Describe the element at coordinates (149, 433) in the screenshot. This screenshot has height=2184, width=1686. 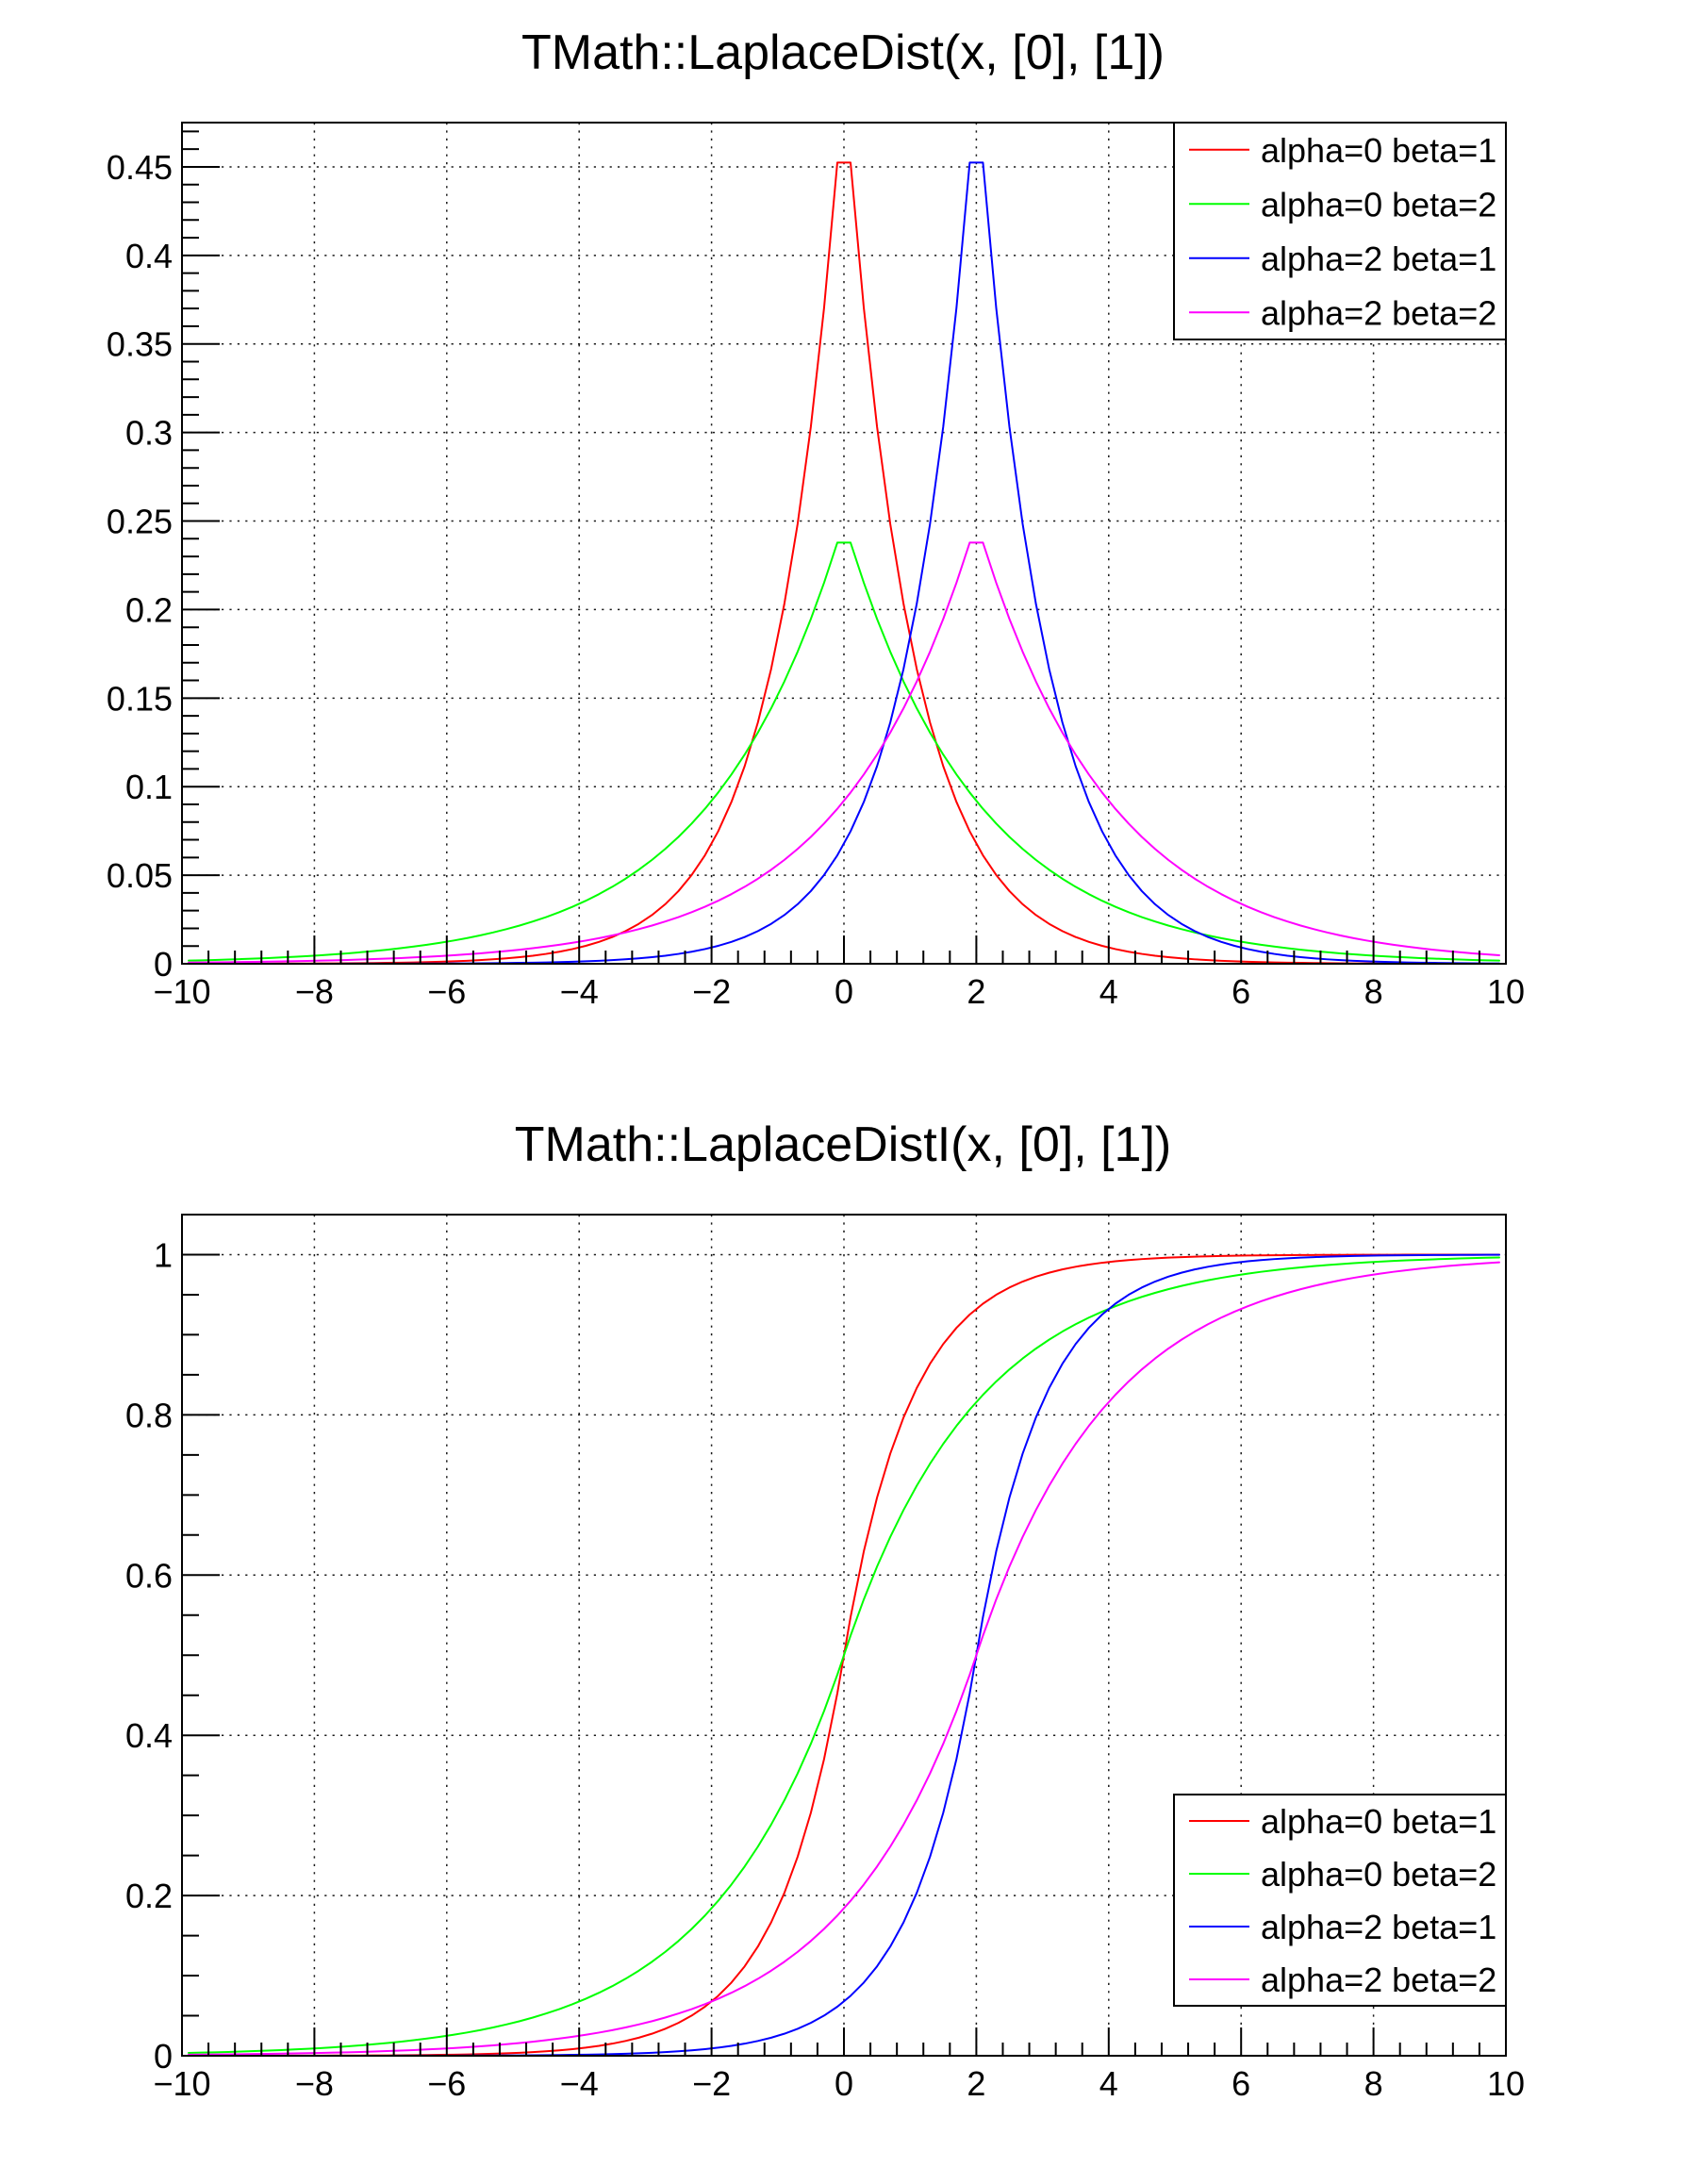
I see `y-tick-label: 0.3` at that location.